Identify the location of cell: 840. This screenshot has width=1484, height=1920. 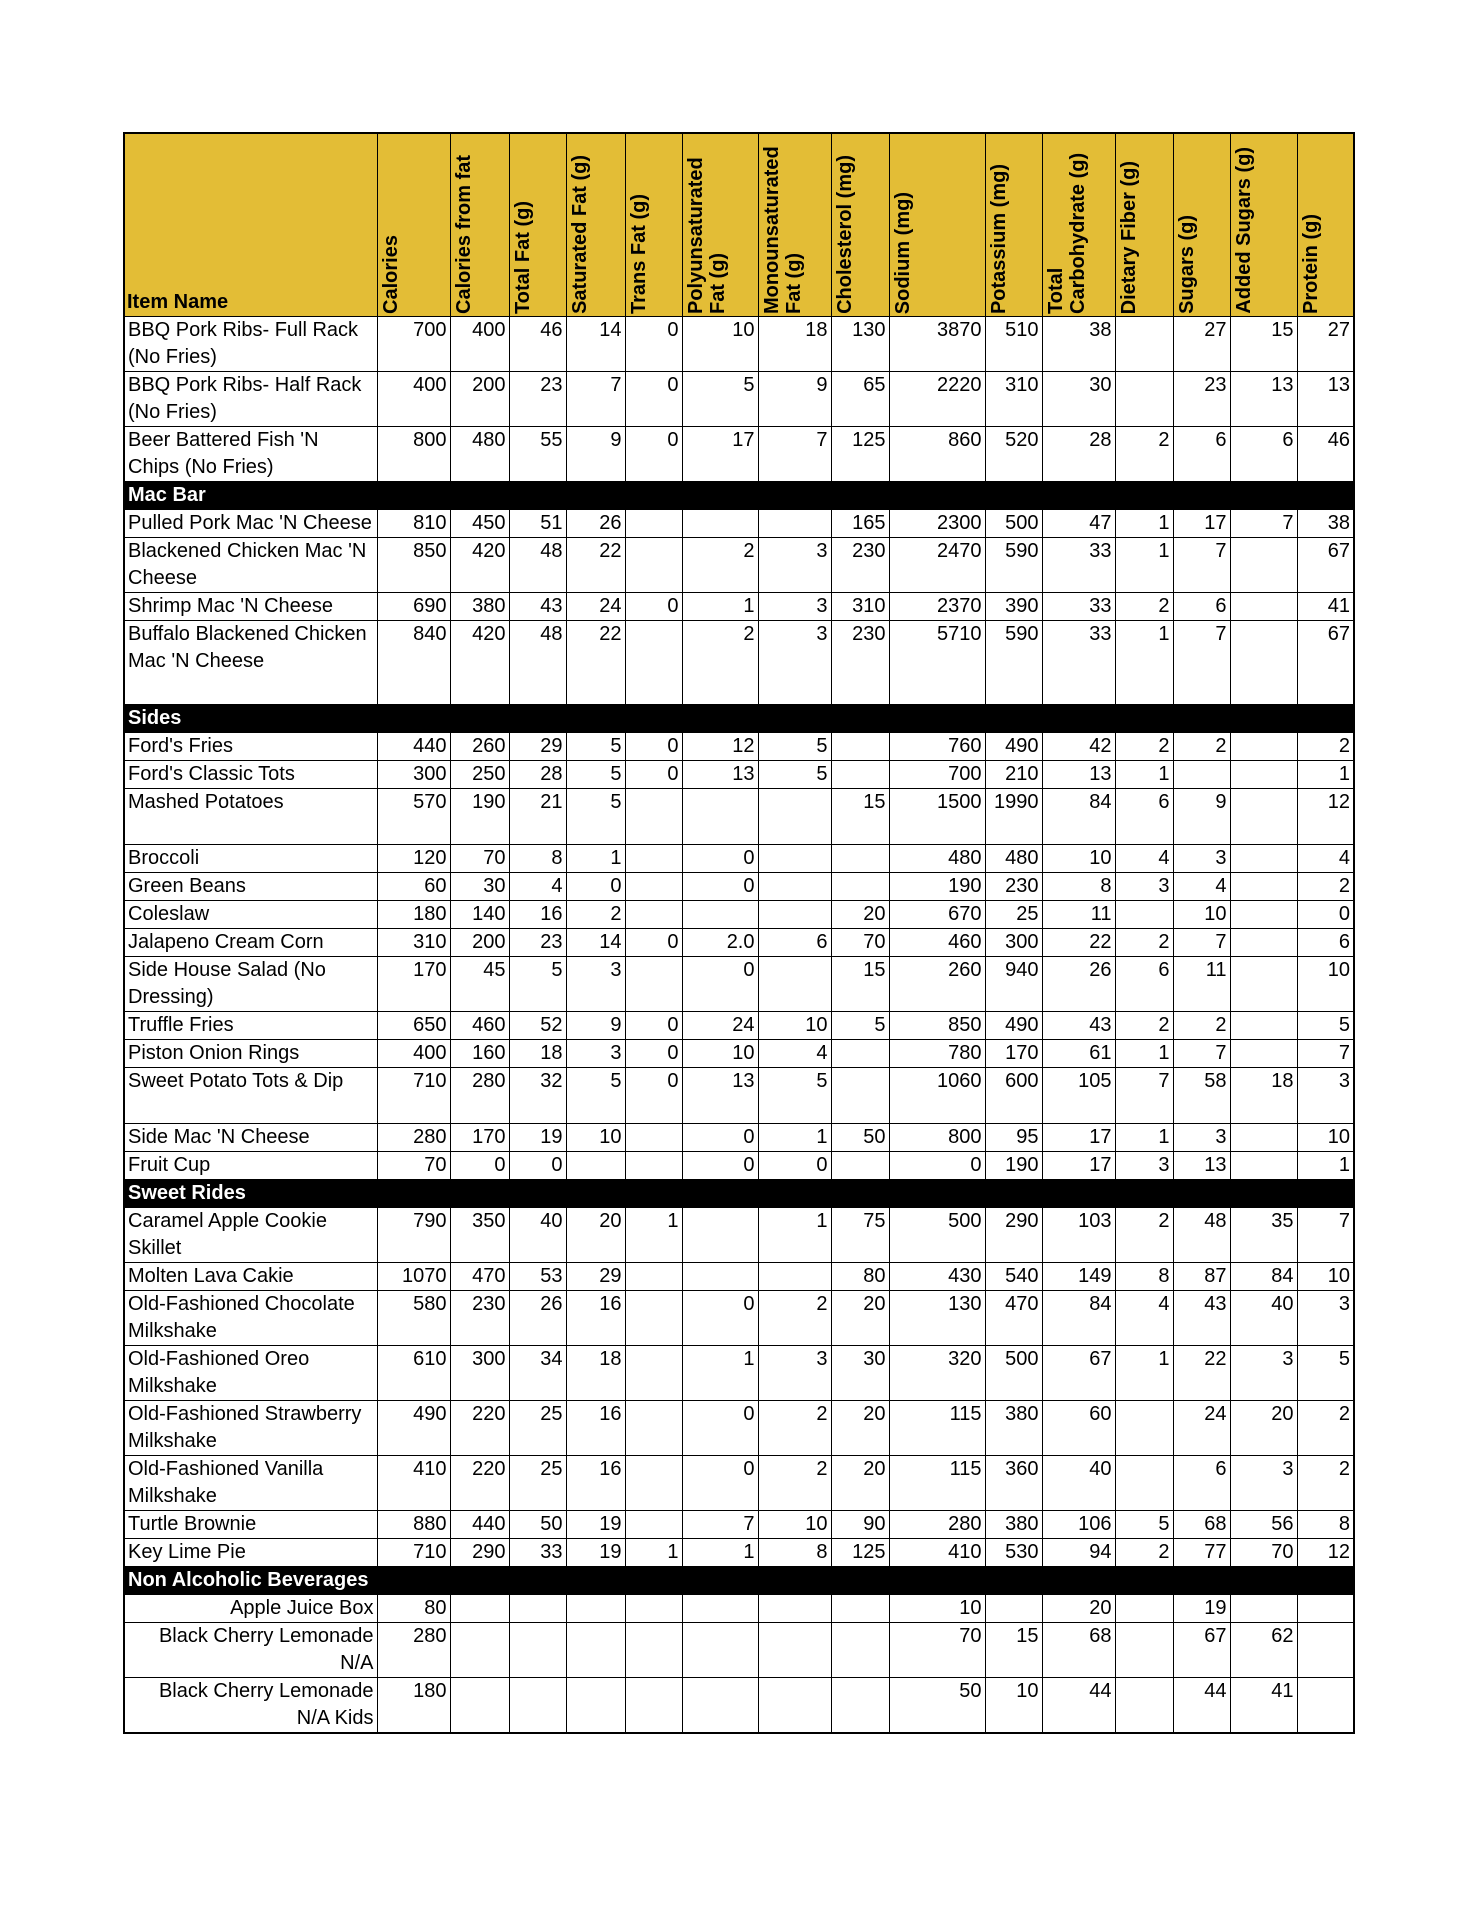
(413, 662).